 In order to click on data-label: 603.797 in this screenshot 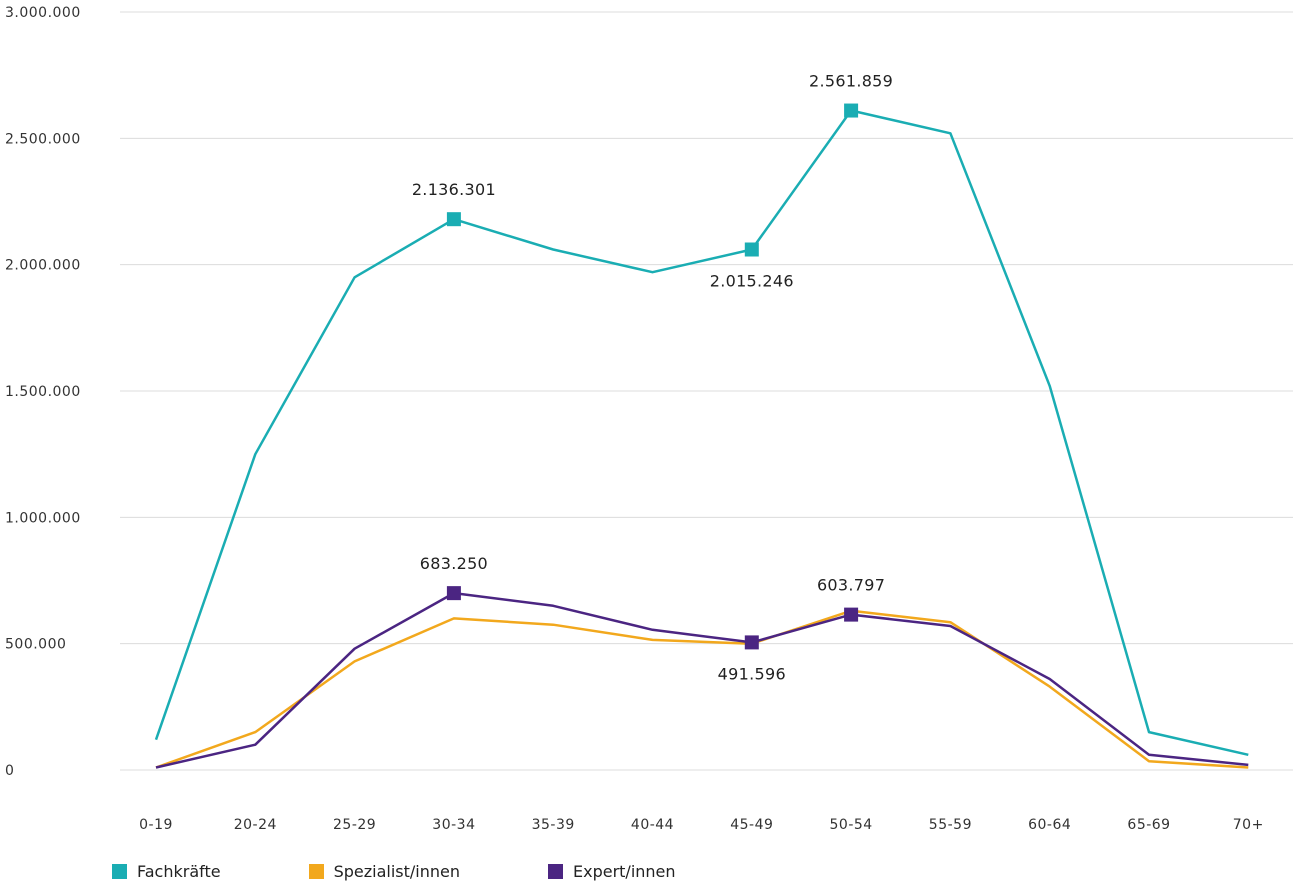, I will do `click(851, 585)`.